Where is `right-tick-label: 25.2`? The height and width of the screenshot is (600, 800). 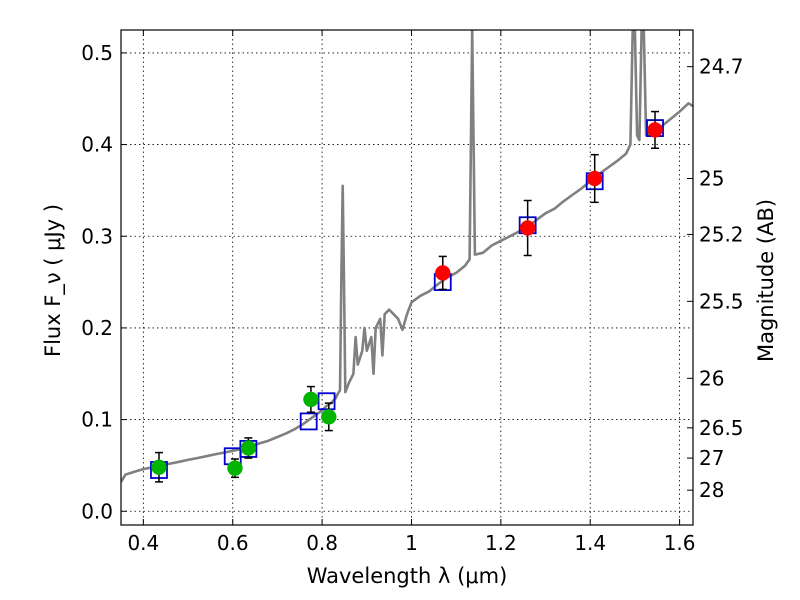
right-tick-label: 25.2 is located at coordinates (721, 234).